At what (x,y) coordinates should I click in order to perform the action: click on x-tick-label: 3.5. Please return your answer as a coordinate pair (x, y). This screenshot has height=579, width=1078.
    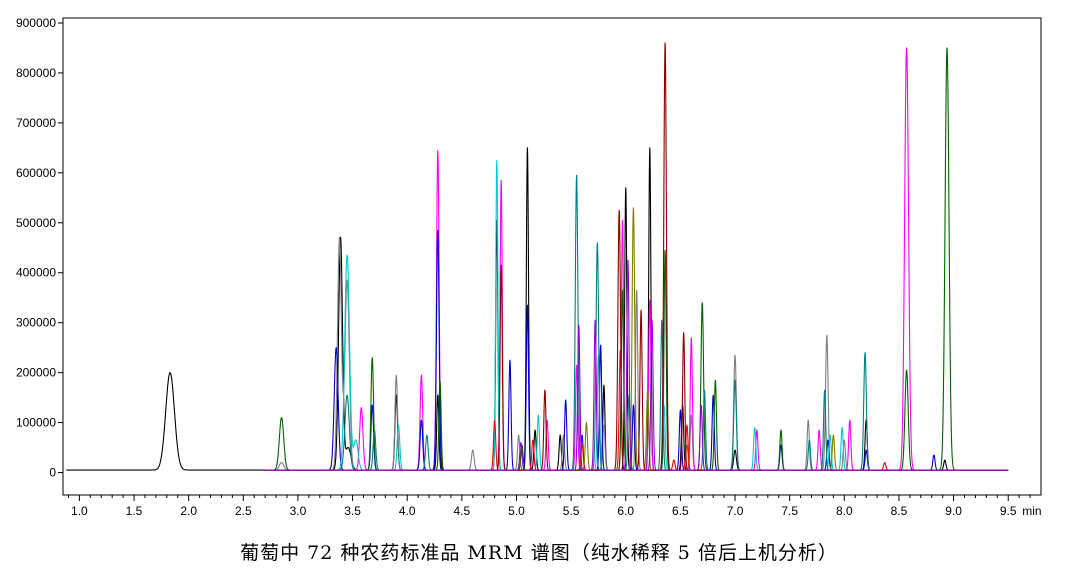
    Looking at the image, I should click on (352, 511).